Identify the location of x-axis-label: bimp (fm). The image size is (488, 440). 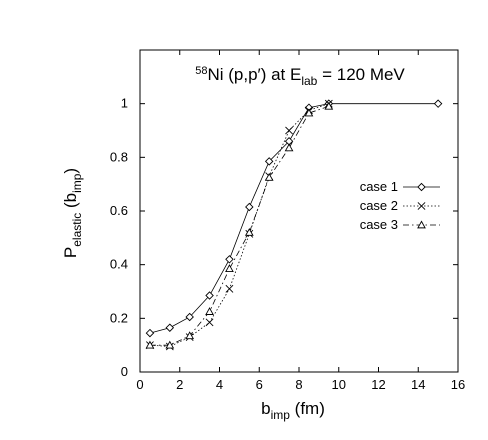
(293, 410).